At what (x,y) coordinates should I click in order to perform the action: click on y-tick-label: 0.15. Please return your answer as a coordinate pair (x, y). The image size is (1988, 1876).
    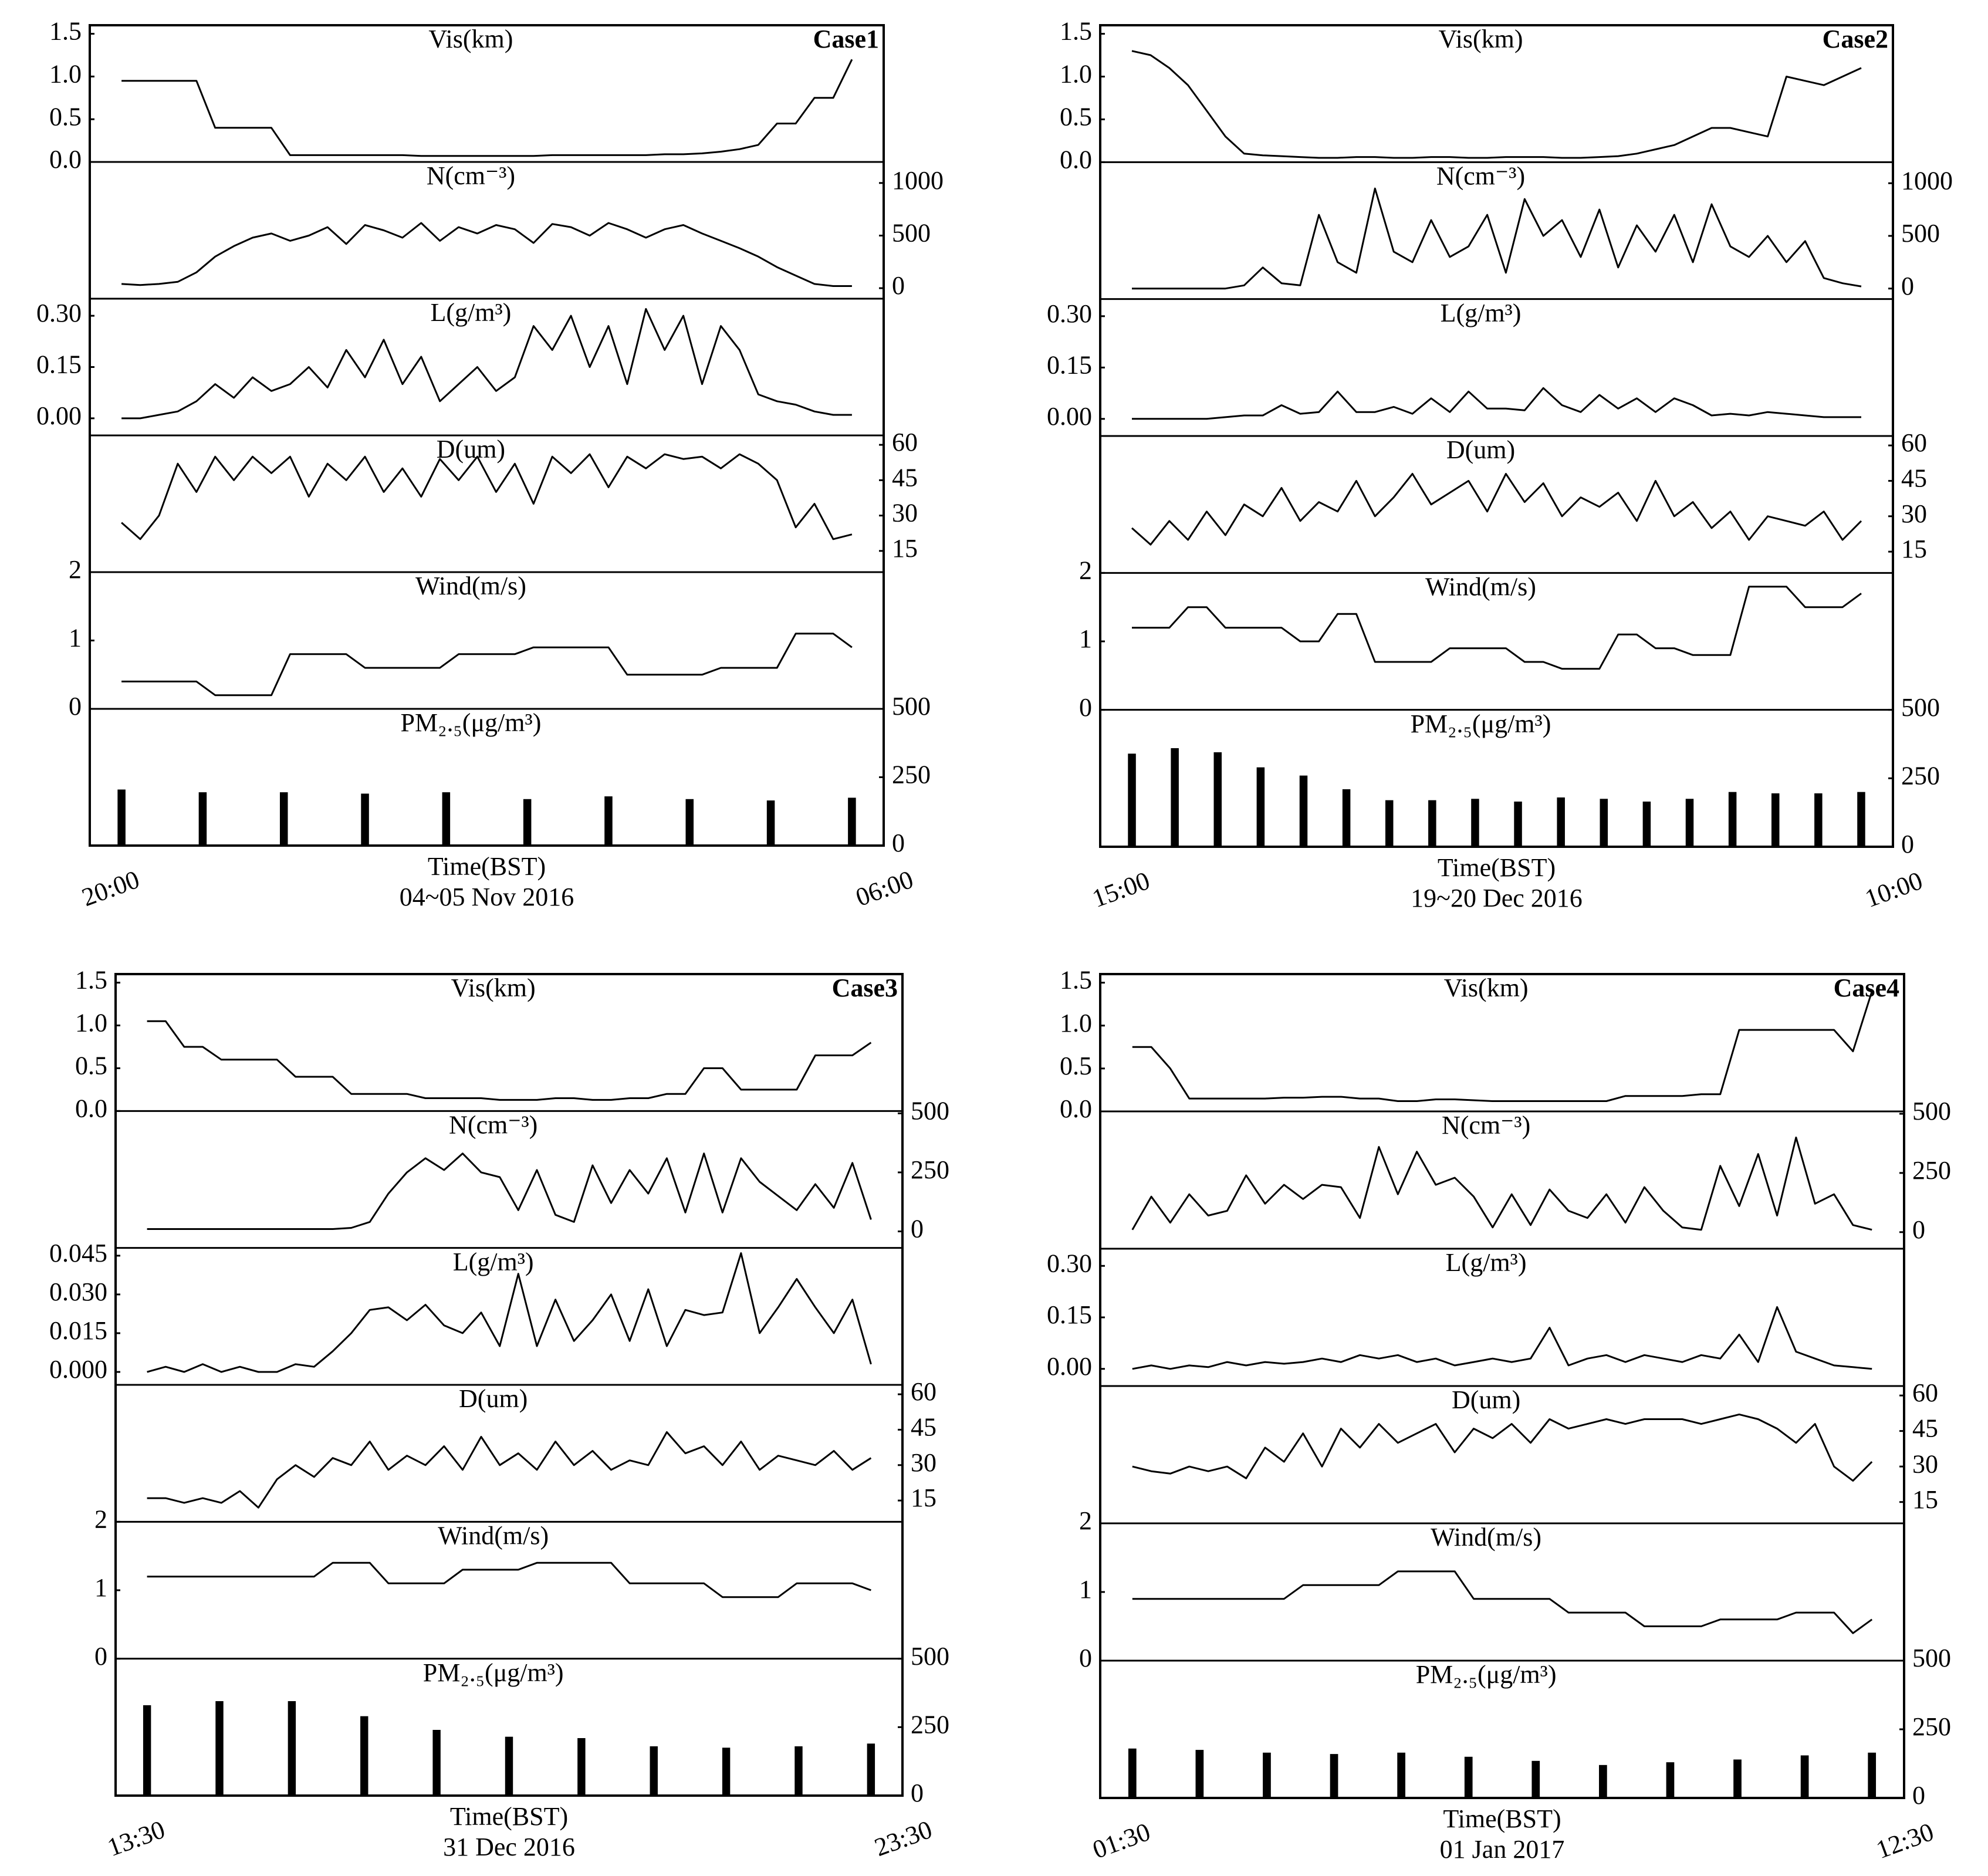
    Looking at the image, I should click on (59, 364).